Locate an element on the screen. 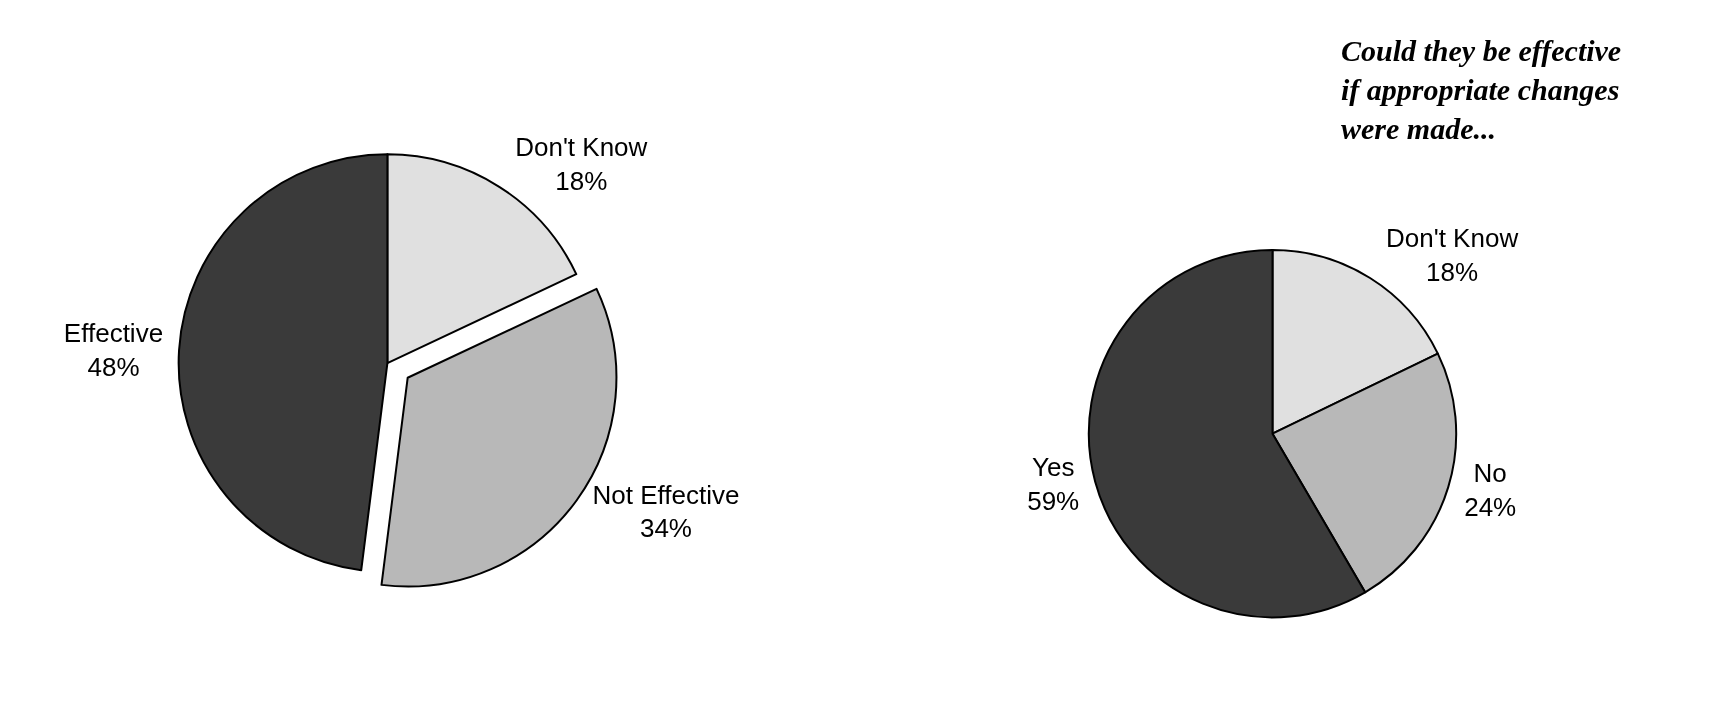  slice-label: No is located at coordinates (1490, 472).